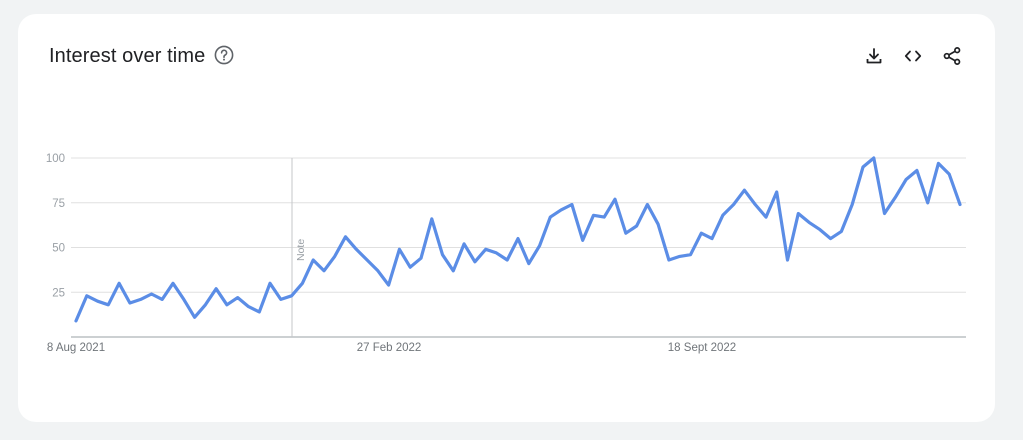 This screenshot has width=1023, height=440. I want to click on y-tick-label: 75, so click(58, 204).